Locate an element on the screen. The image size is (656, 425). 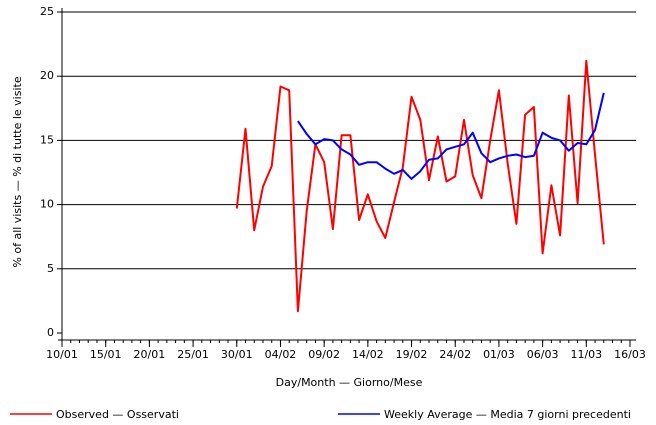
x-tick-label: 20/01 is located at coordinates (150, 354).